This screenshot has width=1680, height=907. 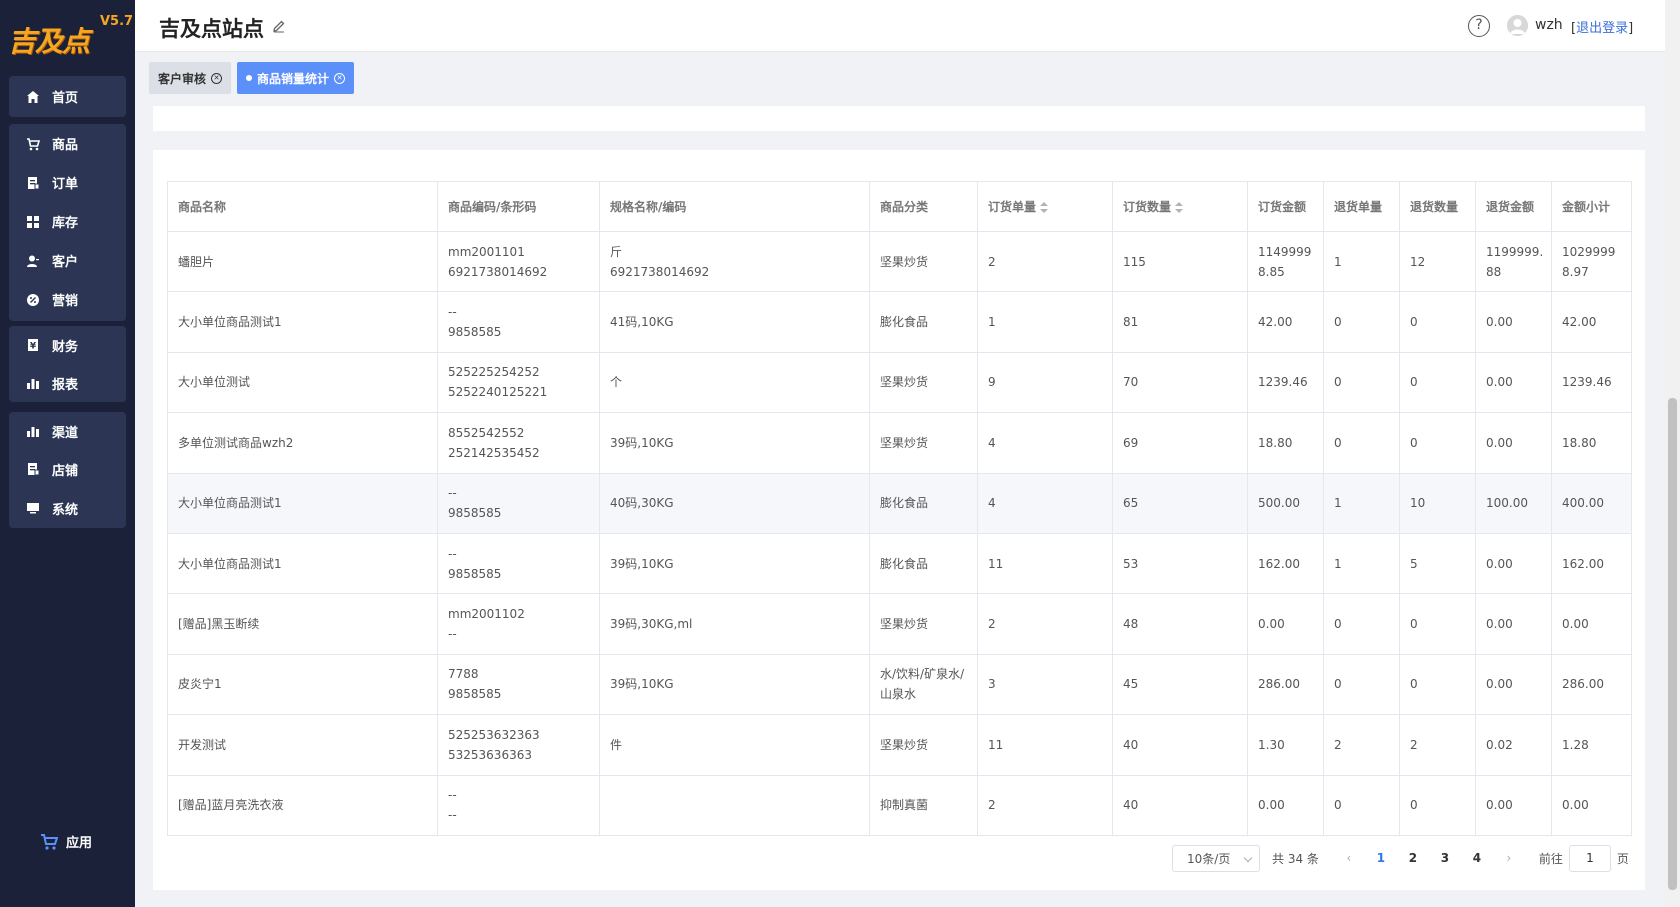 I want to click on table-cell: 69, so click(x=1180, y=443).